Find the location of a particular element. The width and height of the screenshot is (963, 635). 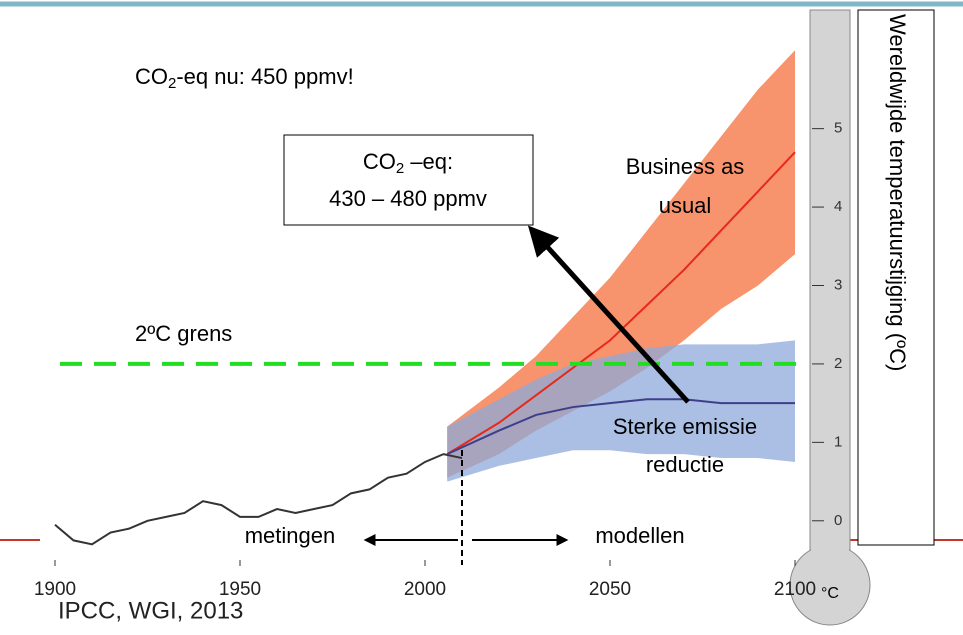

y-tick-label: 2 is located at coordinates (838, 363).